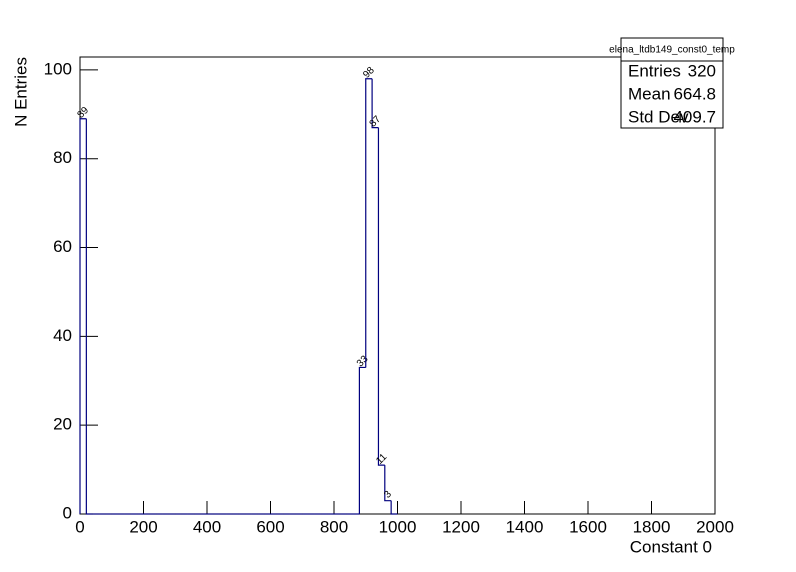 The width and height of the screenshot is (796, 572). Describe the element at coordinates (376, 122) in the screenshot. I see `data-label: 87` at that location.